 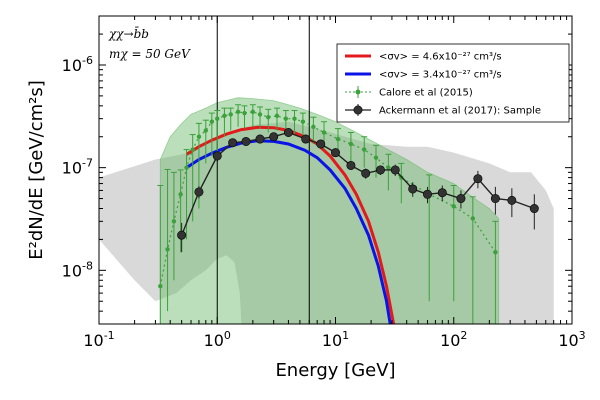 I want to click on legend-label: <σv> = 3.4x10⁻²⁷ cm³/s, so click(x=440, y=75).